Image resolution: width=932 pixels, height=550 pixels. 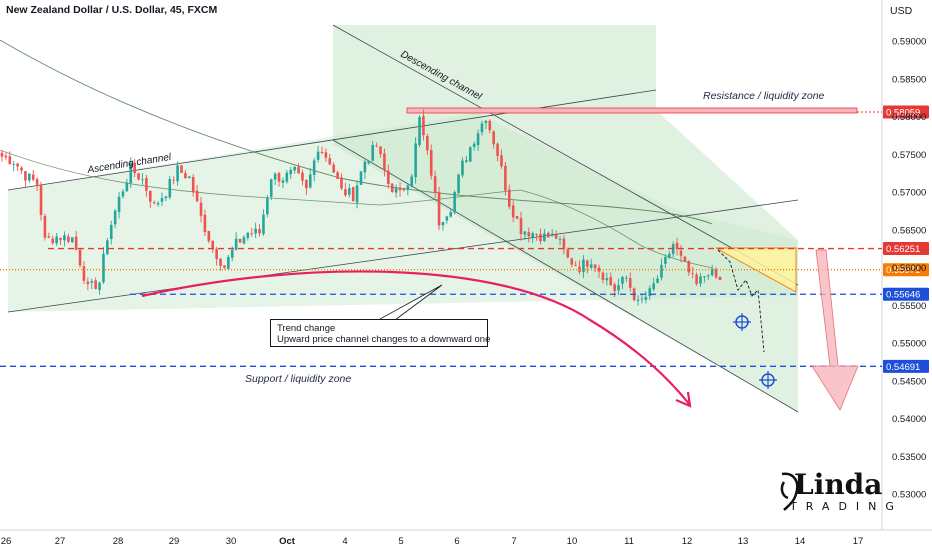 What do you see at coordinates (287, 541) in the screenshot?
I see `x-tick-label: Oct` at bounding box center [287, 541].